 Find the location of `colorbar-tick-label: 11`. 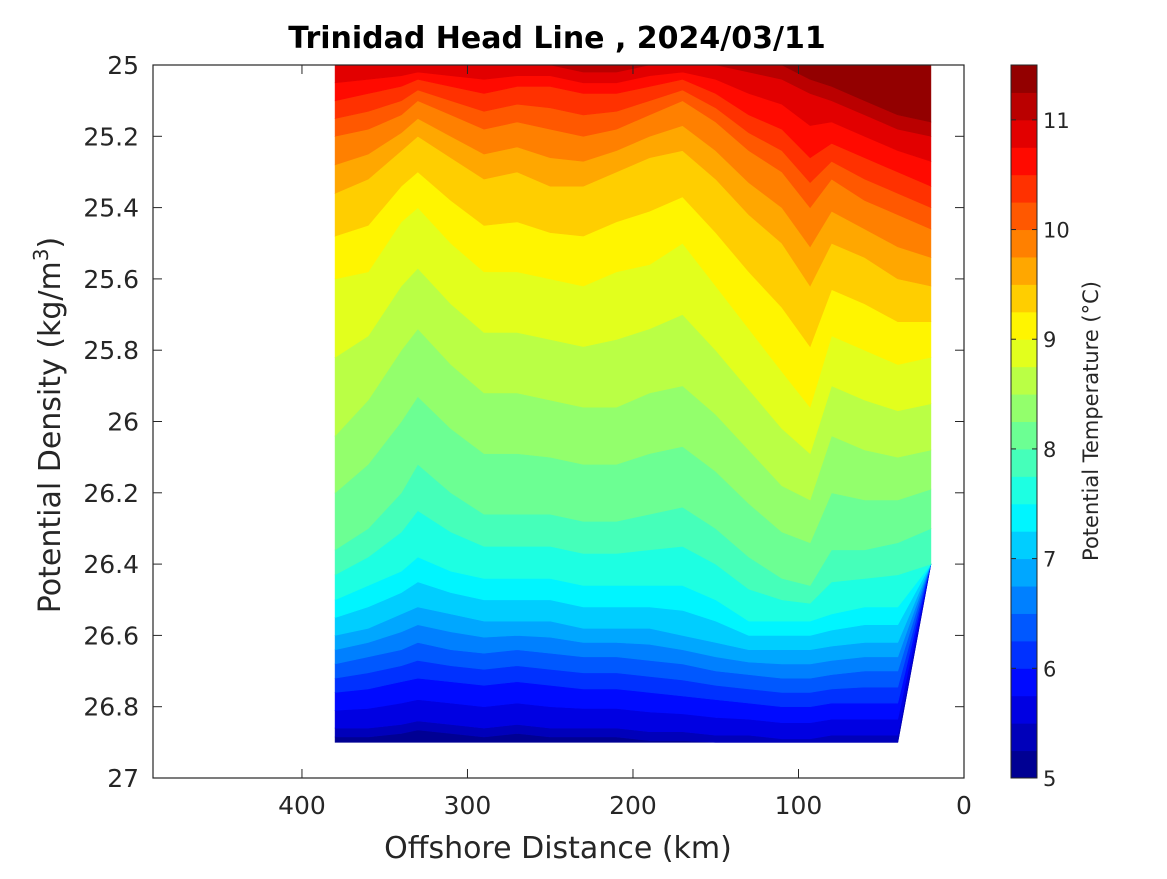

colorbar-tick-label: 11 is located at coordinates (1056, 121).